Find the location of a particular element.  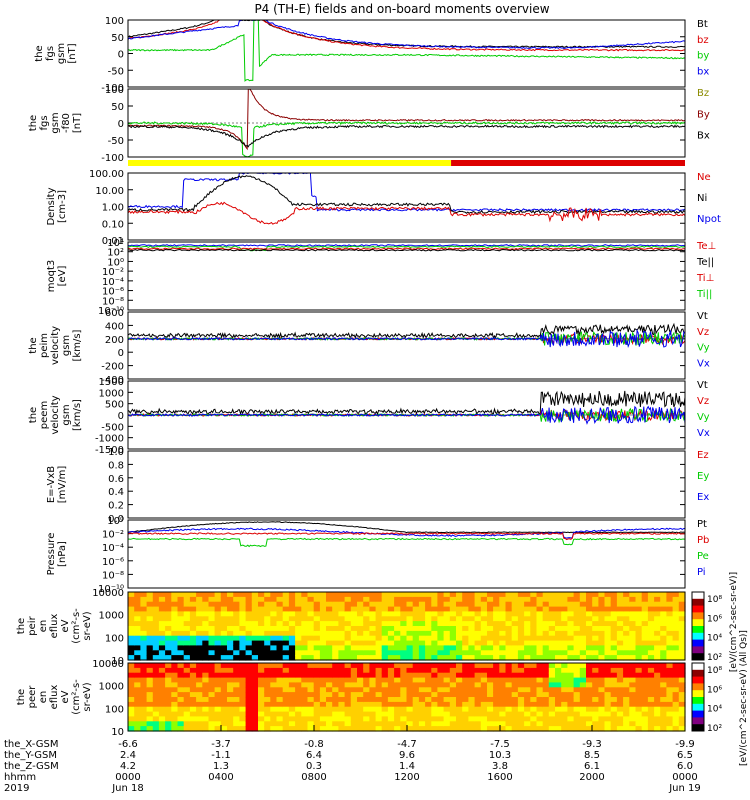

legend-pressure-1: Pb is located at coordinates (703, 540).